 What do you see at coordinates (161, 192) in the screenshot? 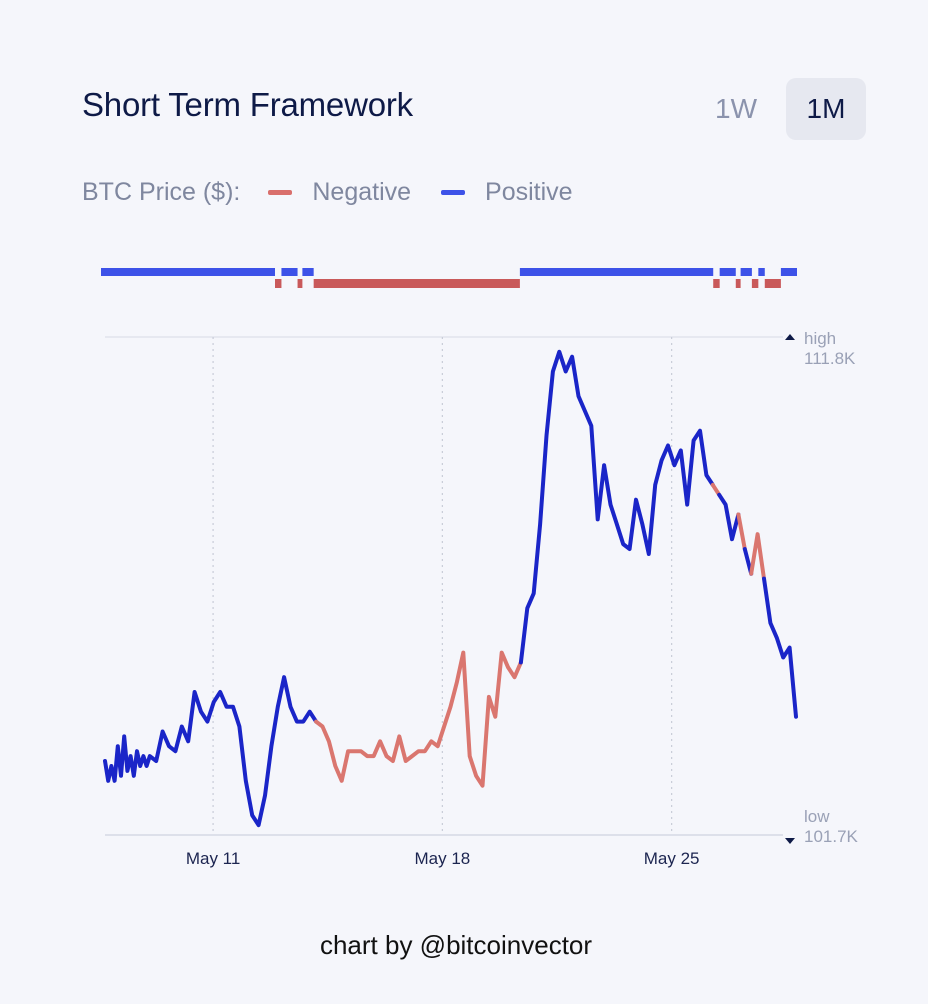
I see `legend-label: BTC Price ($):` at bounding box center [161, 192].